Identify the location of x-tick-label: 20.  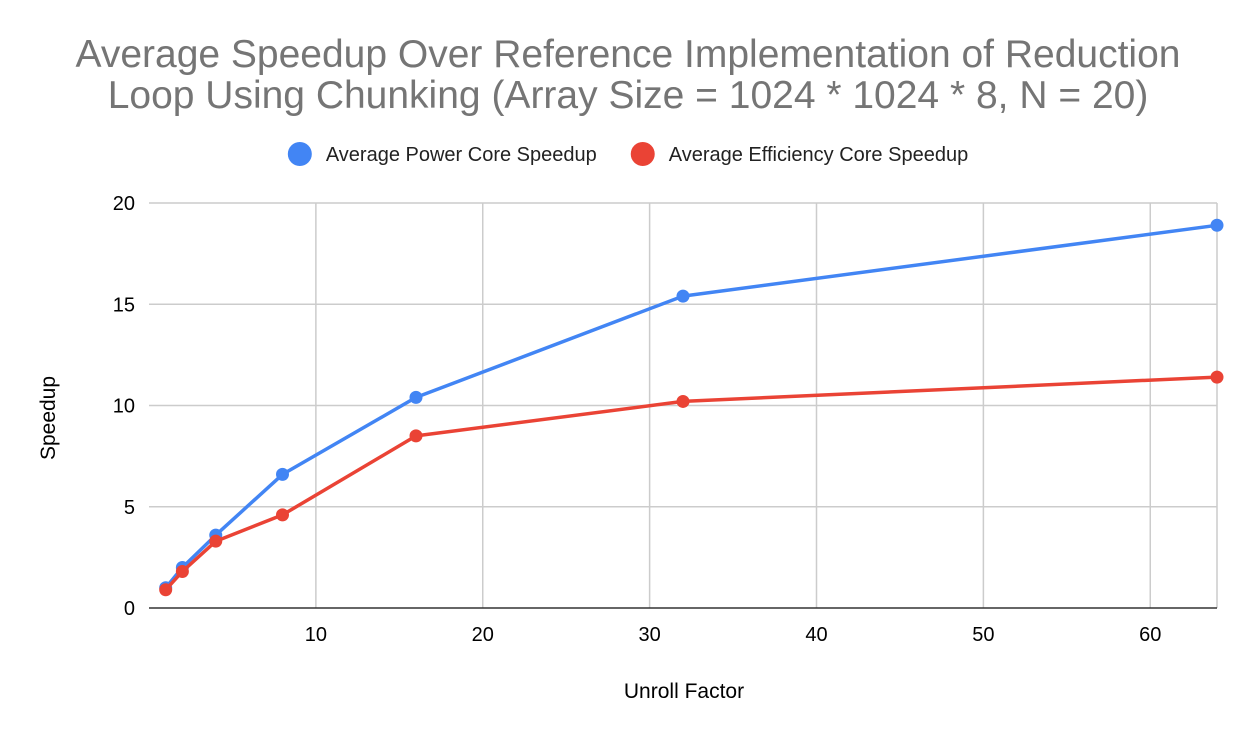
(483, 635).